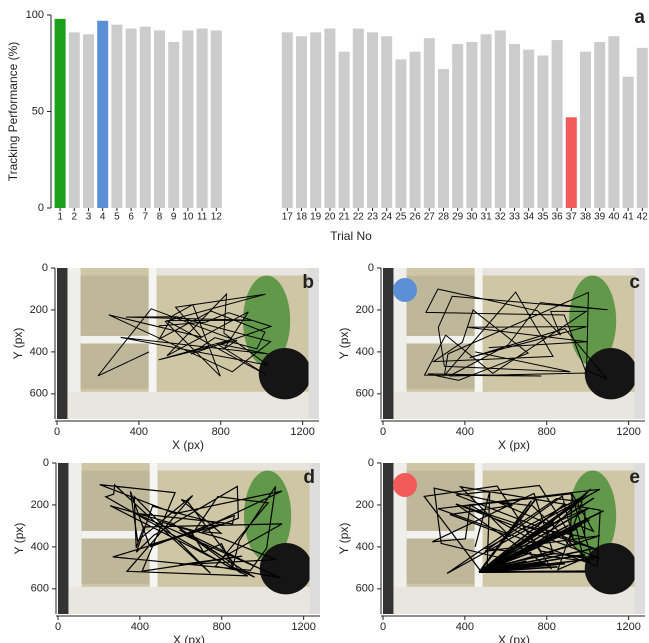  Describe the element at coordinates (345, 217) in the screenshot. I see `x-tick-label: 21` at that location.